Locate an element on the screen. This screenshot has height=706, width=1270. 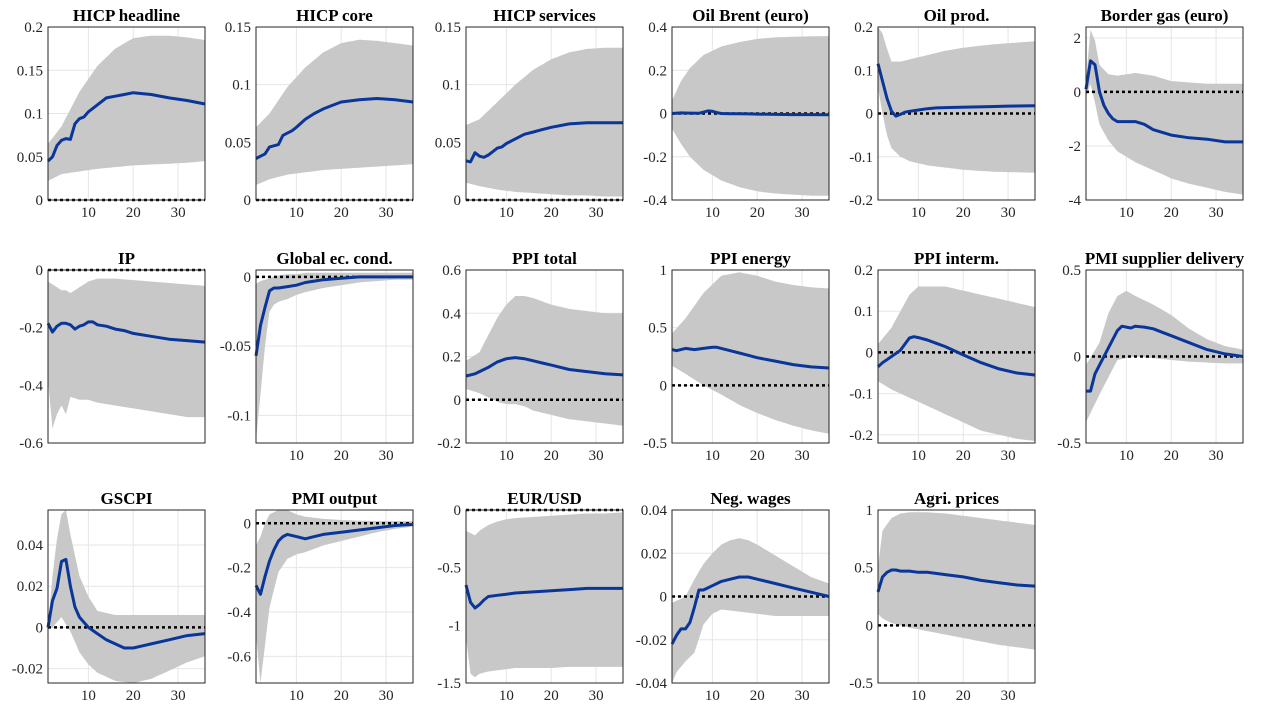
panel-6: -4 -2 0 2 10 20 30 Border gas (euro) is located at coordinates (1156, 113).